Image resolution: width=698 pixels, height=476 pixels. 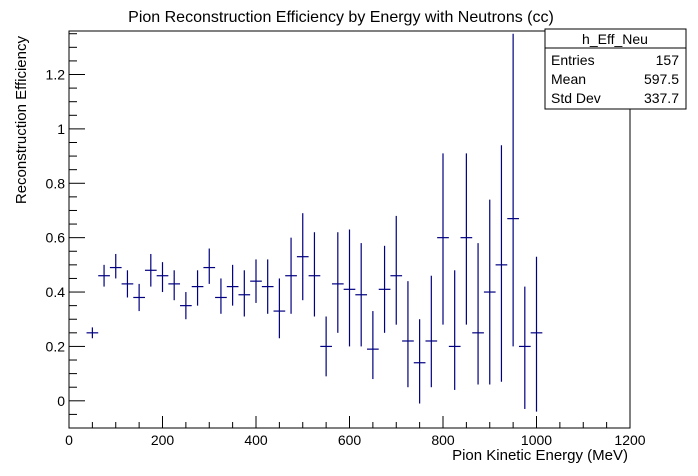 I want to click on x-tick-label: 800, so click(x=443, y=440).